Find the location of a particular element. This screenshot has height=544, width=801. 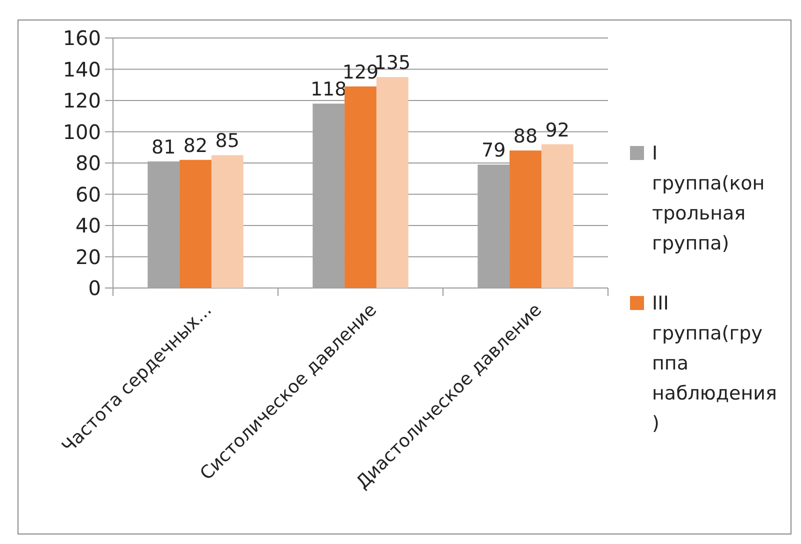

y-tick-label: 0 is located at coordinates (94, 288).